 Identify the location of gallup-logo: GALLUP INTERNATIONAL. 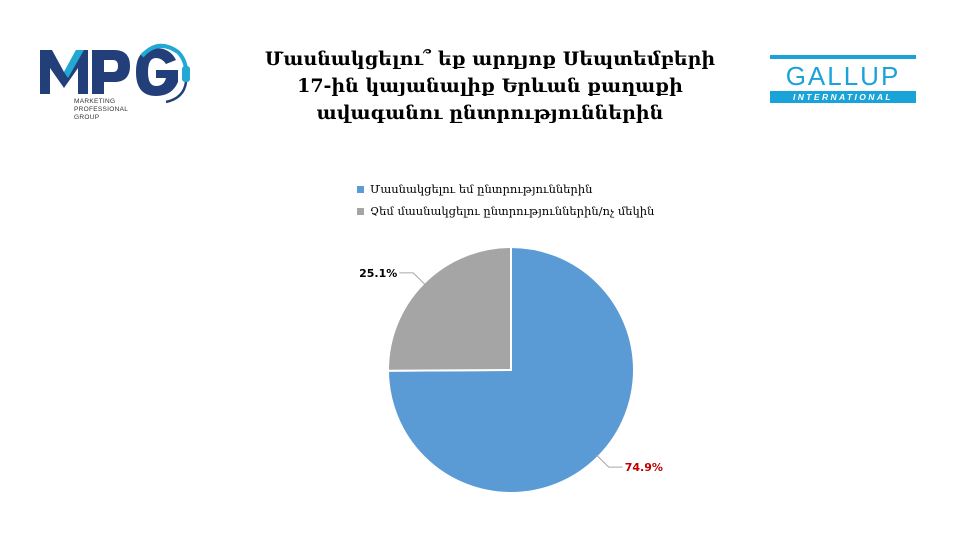
(843, 80).